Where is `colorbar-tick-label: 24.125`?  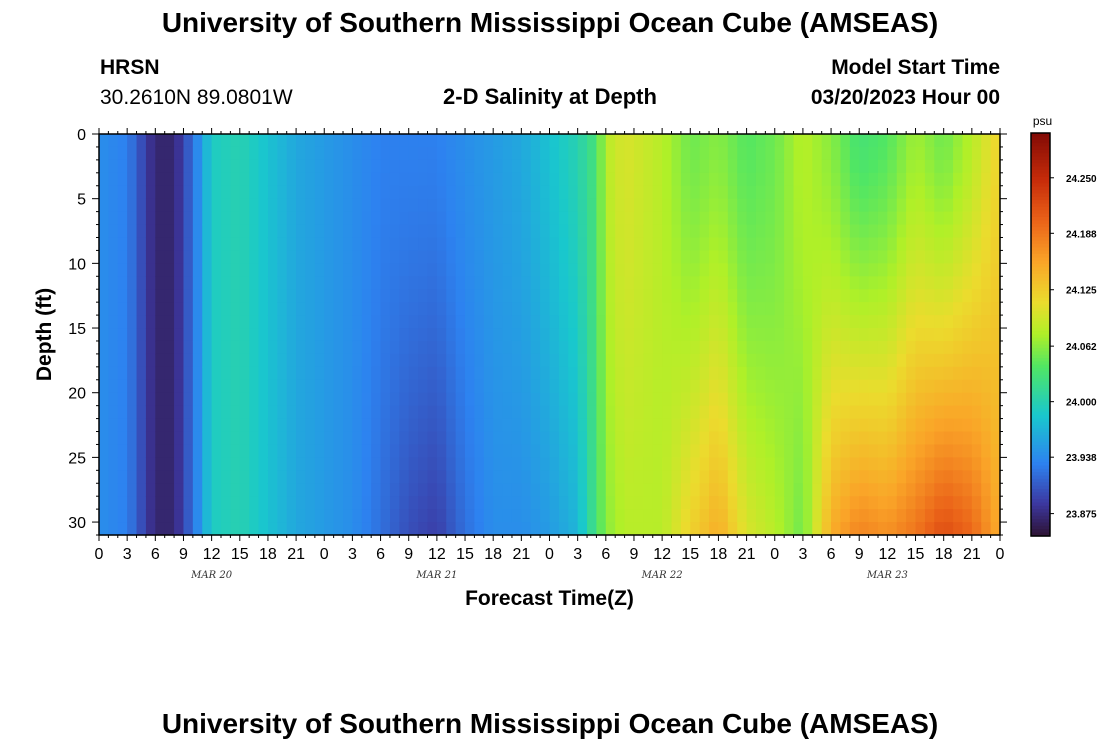 colorbar-tick-label: 24.125 is located at coordinates (1081, 291).